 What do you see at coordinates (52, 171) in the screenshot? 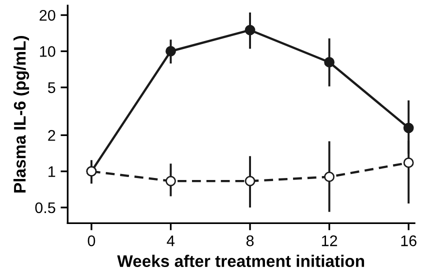
I see `y-tick-label: 1` at bounding box center [52, 171].